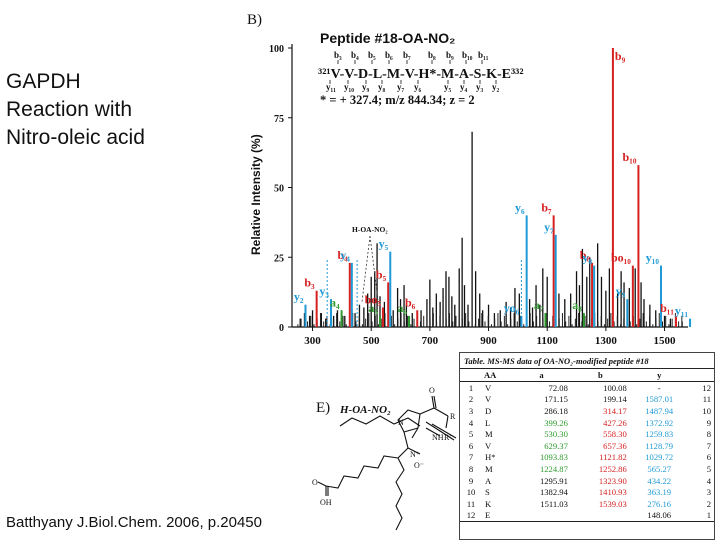 The image size is (720, 540). What do you see at coordinates (489, 468) in the screenshot?
I see `table-cell: M` at bounding box center [489, 468].